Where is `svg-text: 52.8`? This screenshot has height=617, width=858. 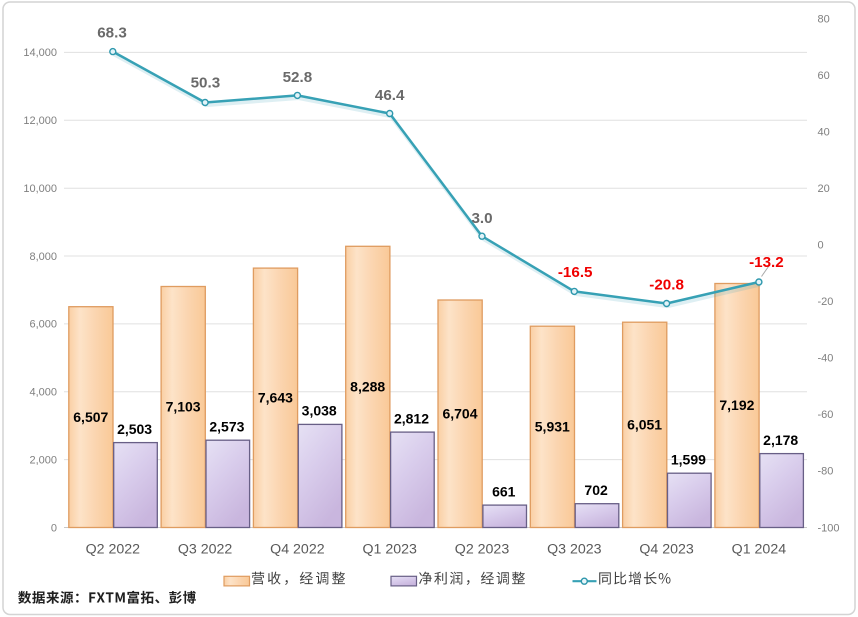
svg-text: 52.8 is located at coordinates (298, 77).